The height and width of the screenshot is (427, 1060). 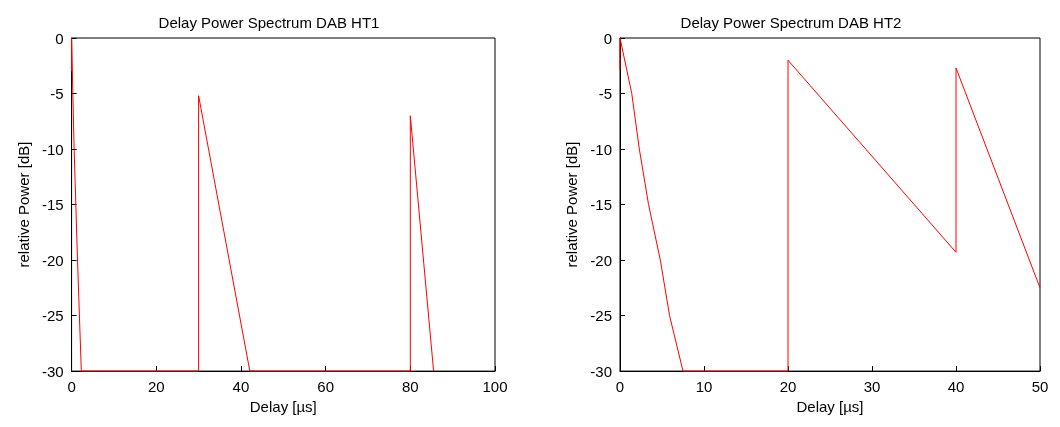 What do you see at coordinates (325, 387) in the screenshot?
I see `x-tick-label: 60` at bounding box center [325, 387].